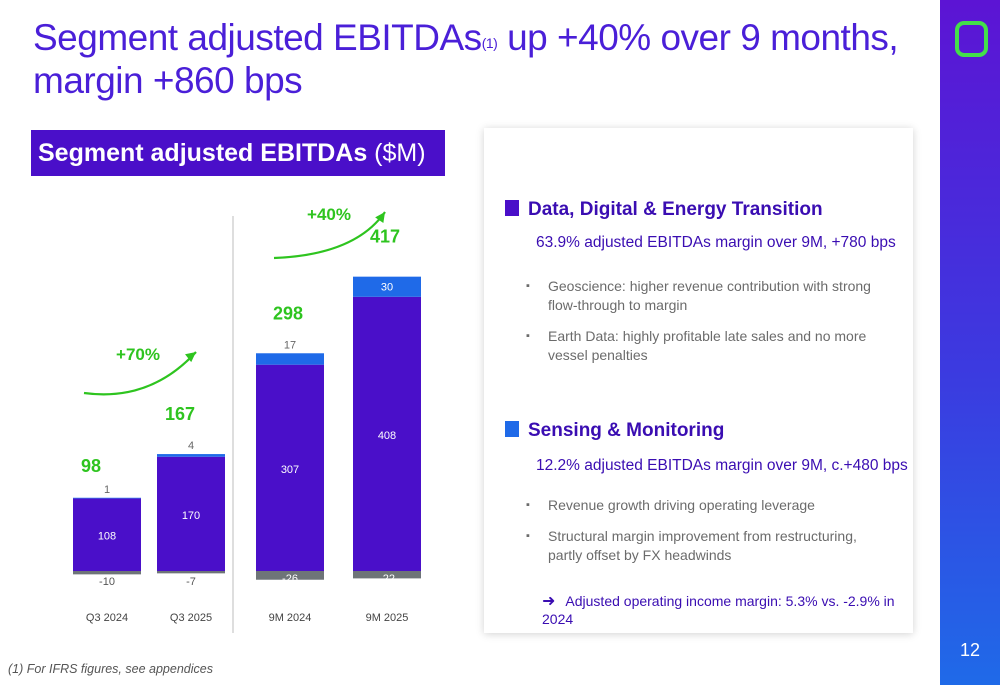  Describe the element at coordinates (191, 446) in the screenshot. I see `data-label-sensing-1: 4` at that location.